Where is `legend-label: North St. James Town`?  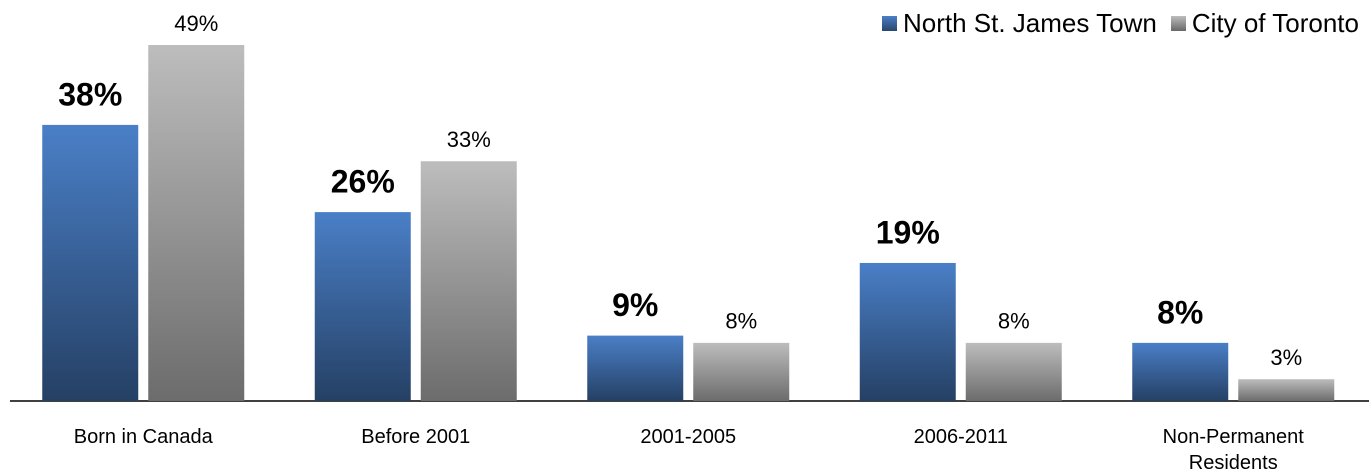 legend-label: North St. James Town is located at coordinates (1029, 23).